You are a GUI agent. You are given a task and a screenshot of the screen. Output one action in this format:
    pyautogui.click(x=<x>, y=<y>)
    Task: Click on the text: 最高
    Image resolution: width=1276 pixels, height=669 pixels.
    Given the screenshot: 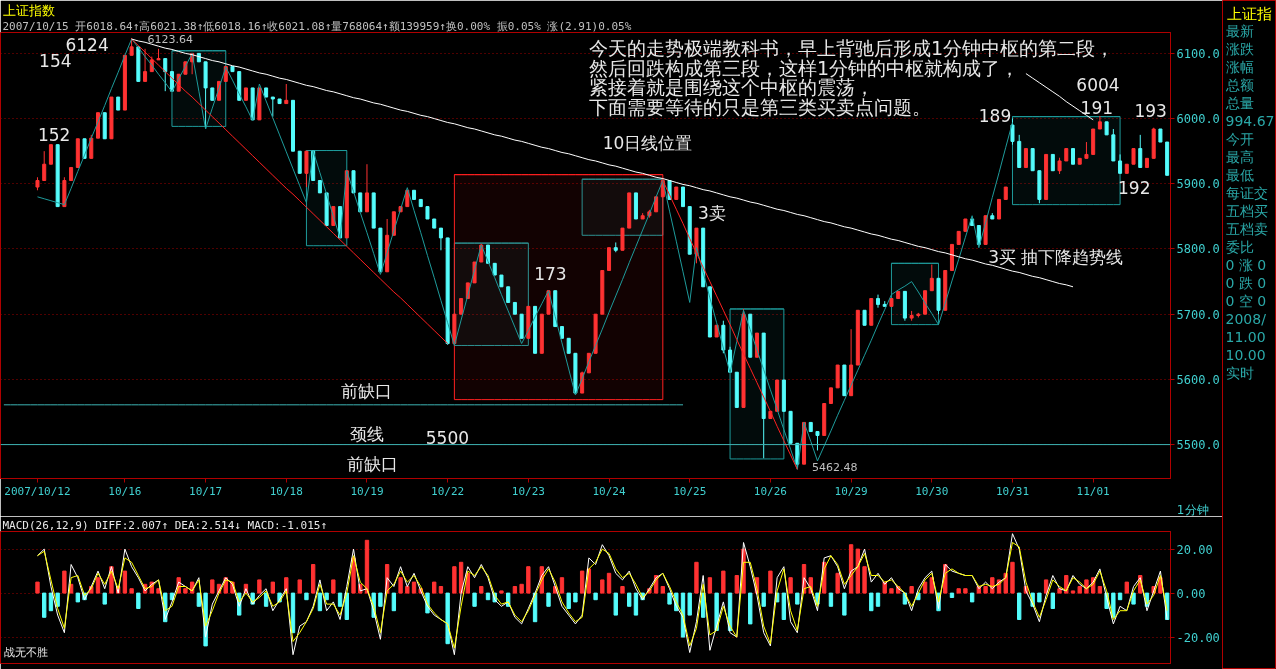 What is the action you would take?
    pyautogui.click(x=1239, y=156)
    